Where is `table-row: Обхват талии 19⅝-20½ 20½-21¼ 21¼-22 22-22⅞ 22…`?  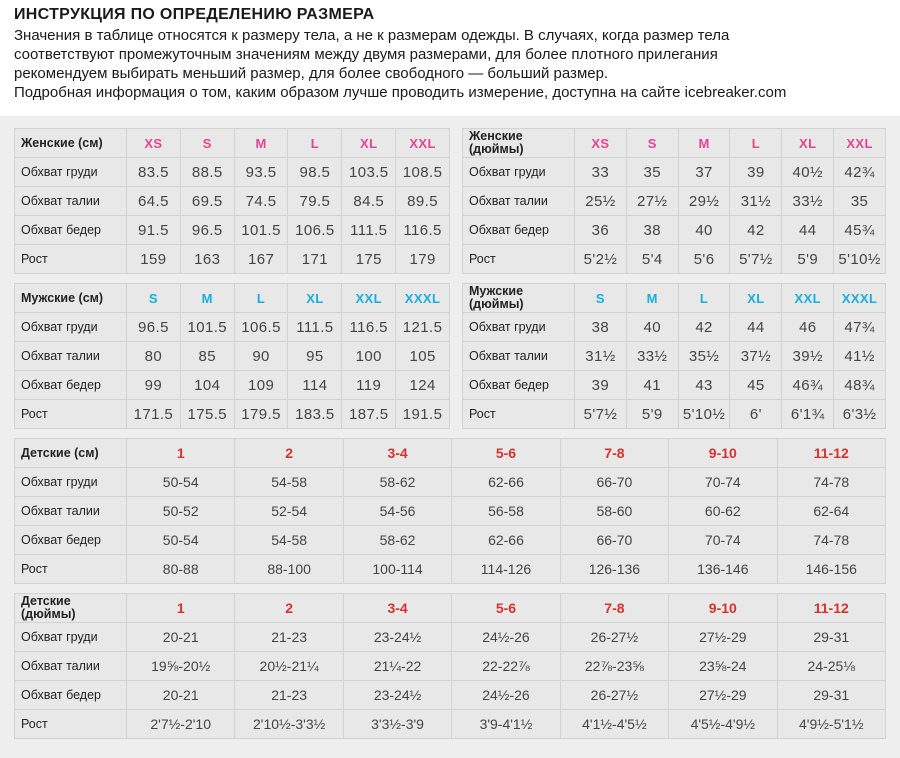 table-row: Обхват талии 19⅝-20½ 20½-21¼ 21¼-22 22-22⅞ 22… is located at coordinates (450, 666).